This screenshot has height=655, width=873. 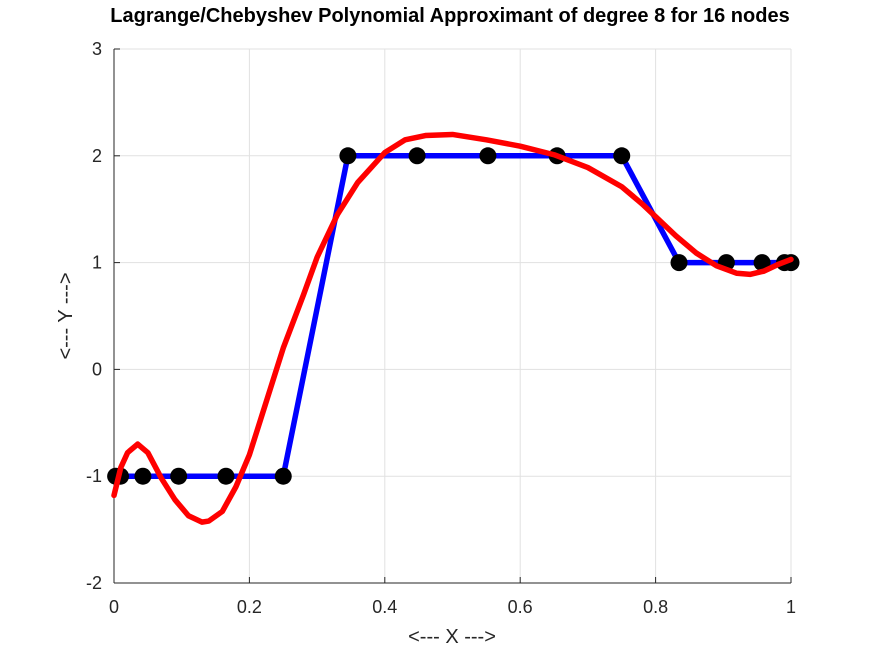 What do you see at coordinates (655, 607) in the screenshot?
I see `x-tick-label: 0.8` at bounding box center [655, 607].